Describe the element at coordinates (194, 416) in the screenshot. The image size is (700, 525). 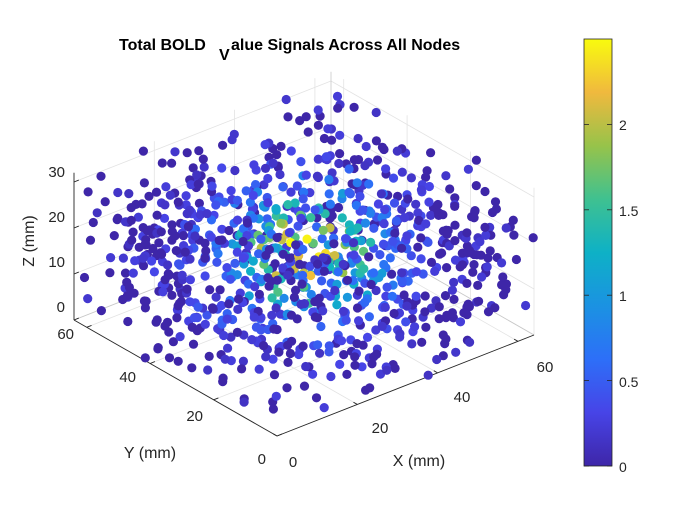
I see `y-tick-label: 20` at that location.